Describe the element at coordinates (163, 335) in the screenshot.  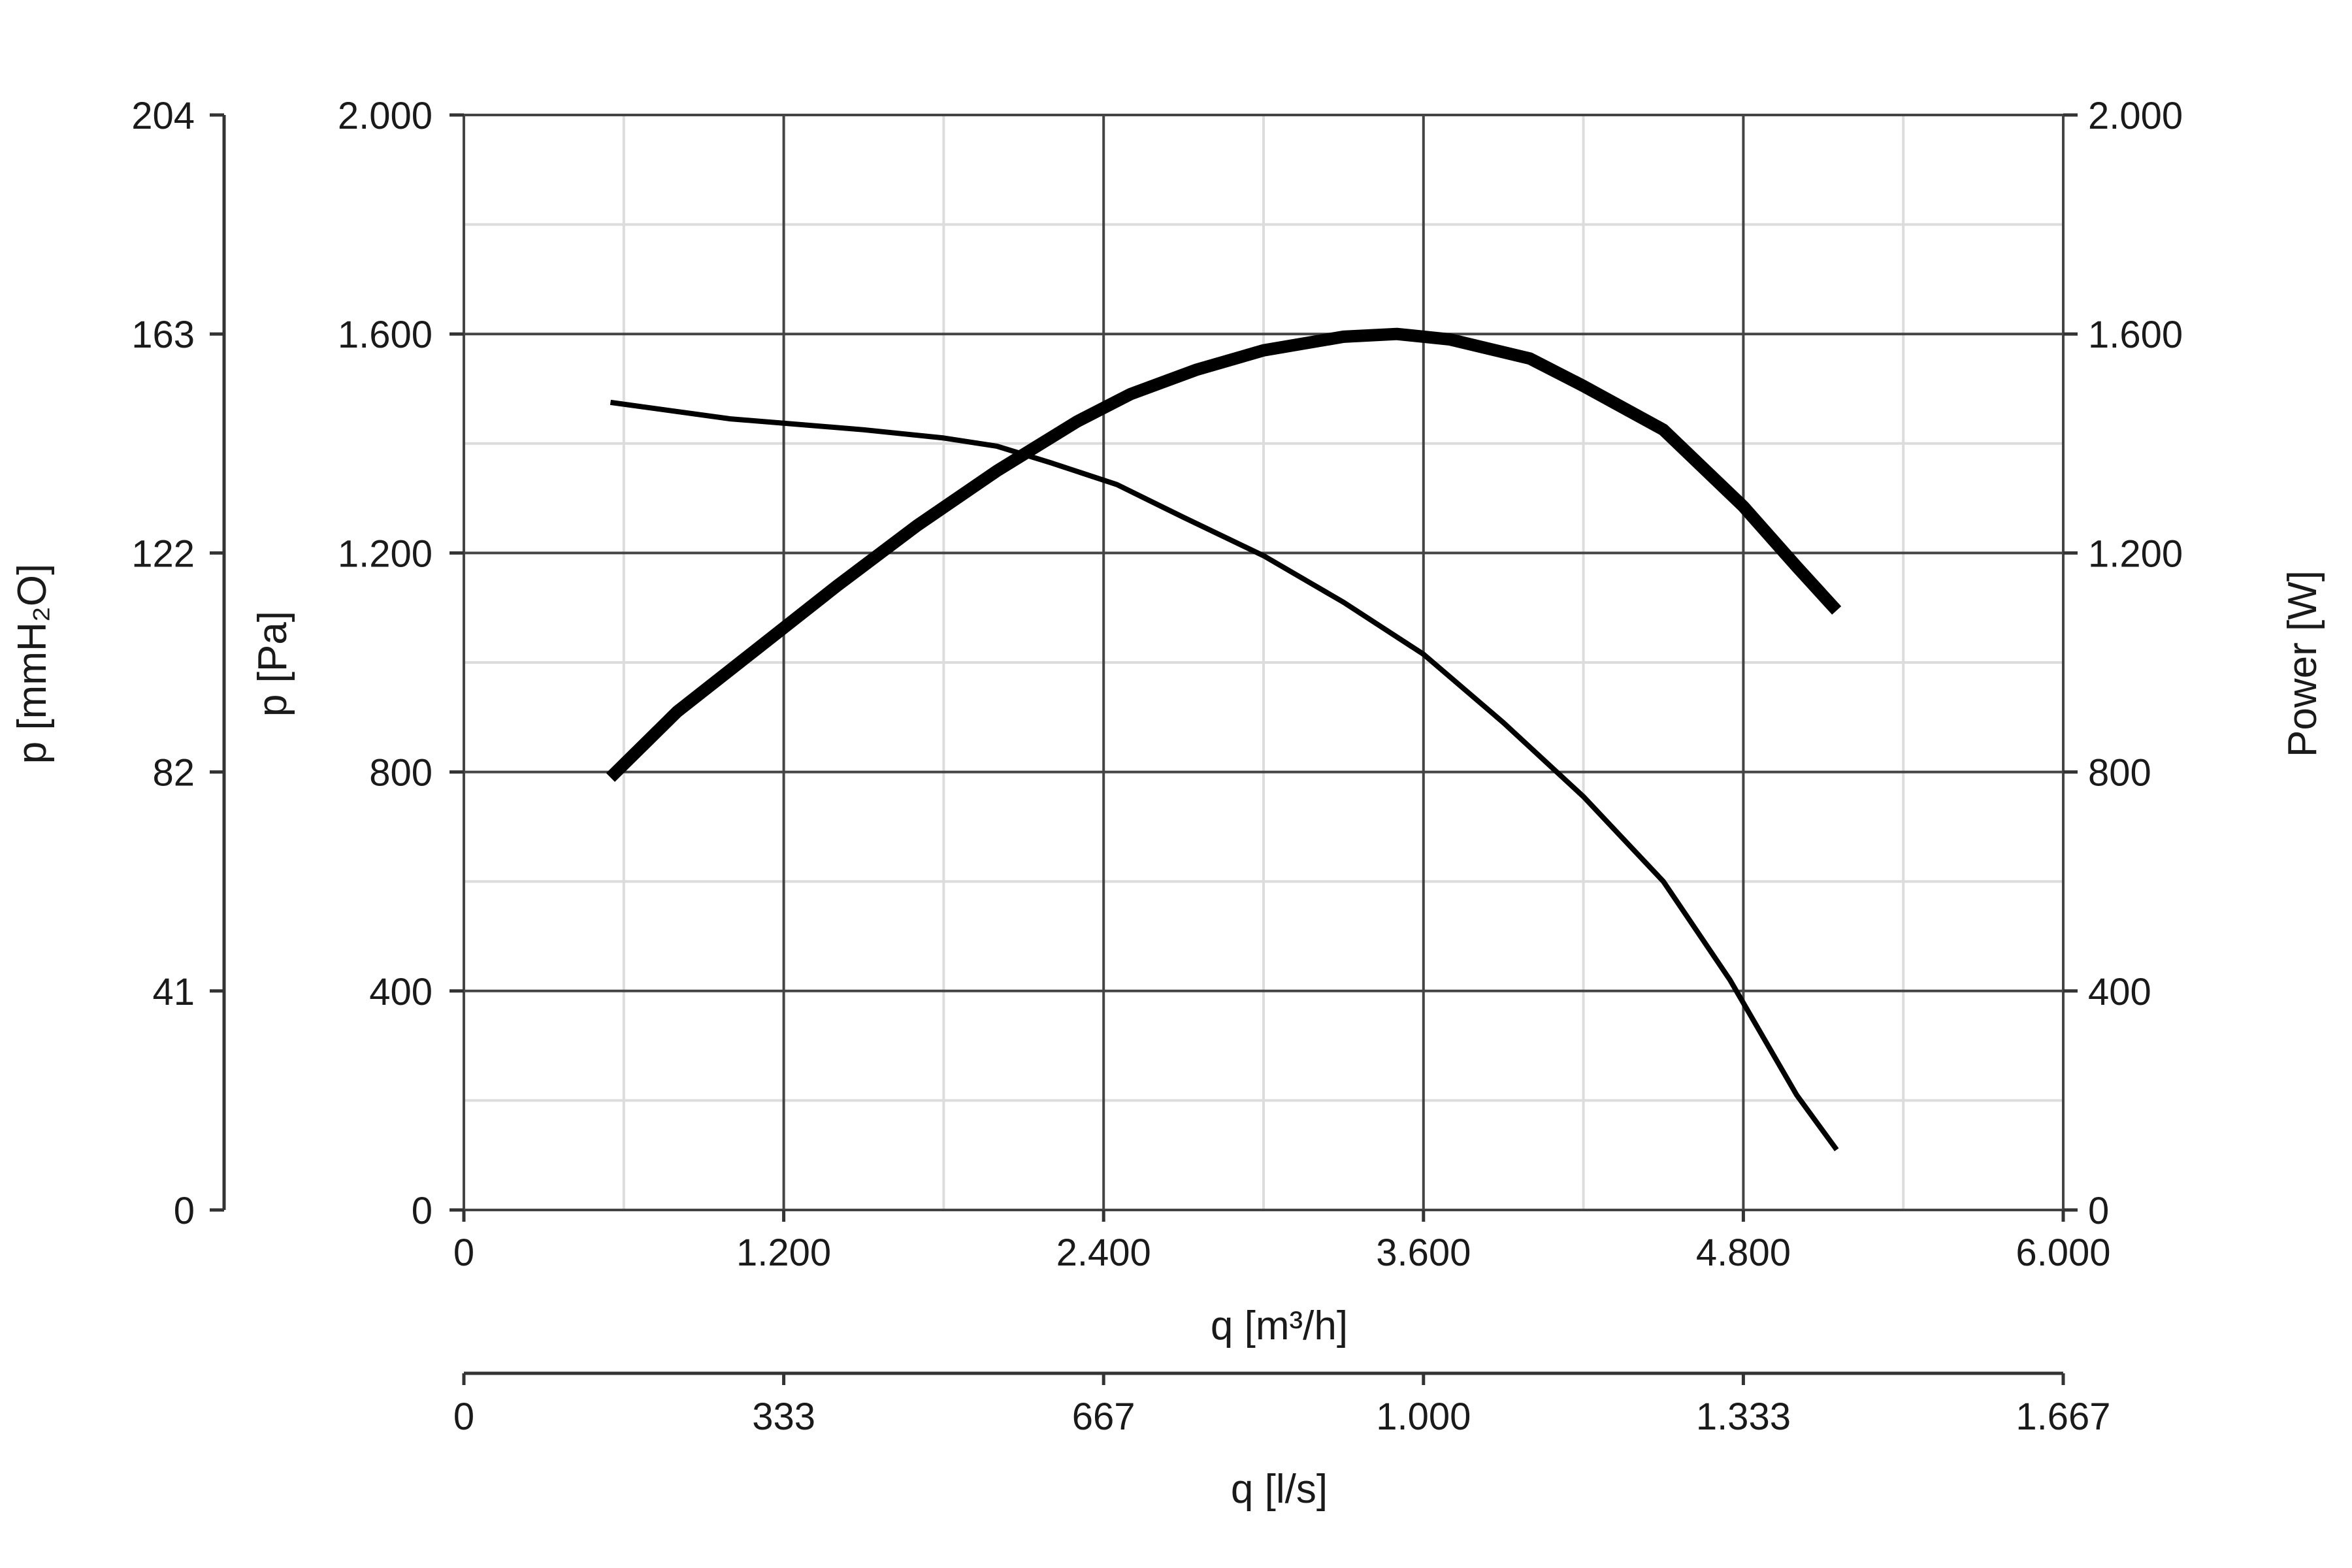
I see `y-outer-tick-label: 163` at that location.